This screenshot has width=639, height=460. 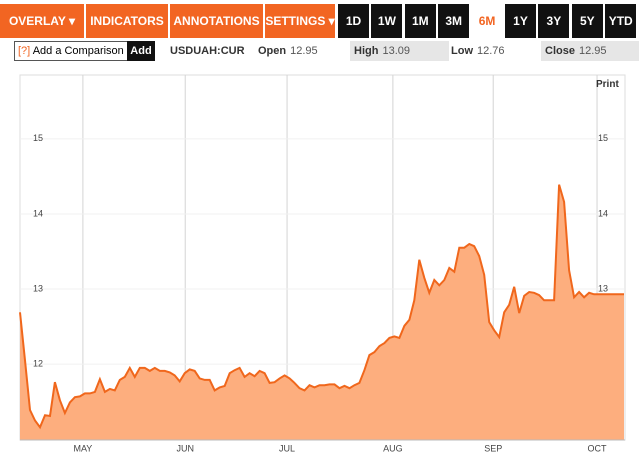 I want to click on x-tick-label: MAY, so click(x=82, y=448).